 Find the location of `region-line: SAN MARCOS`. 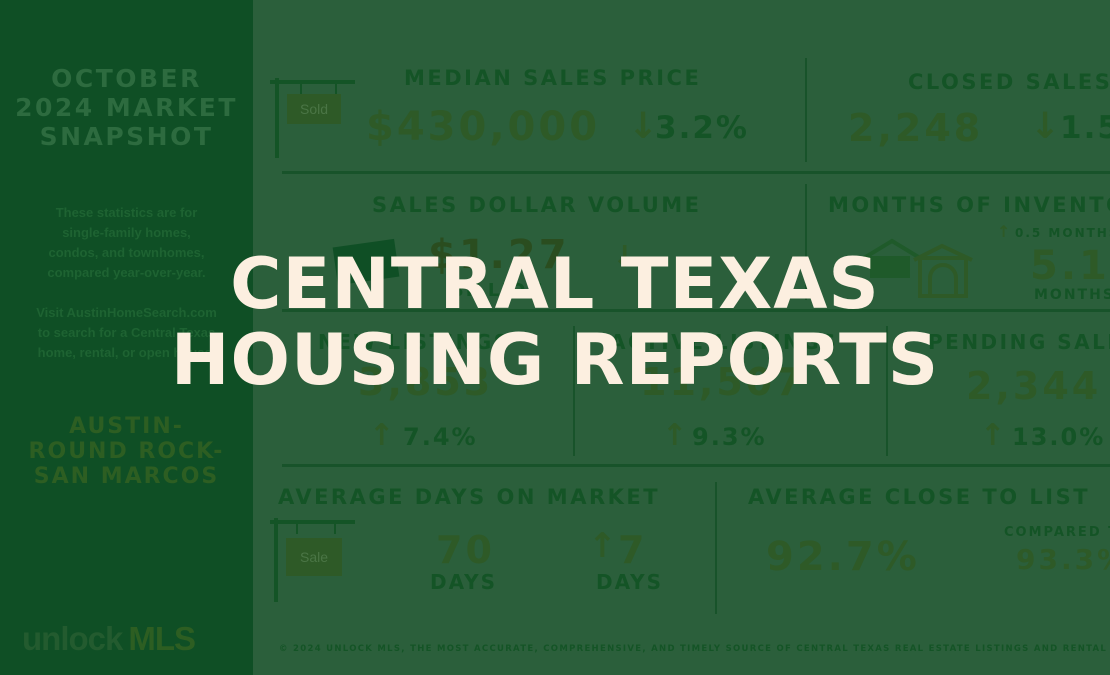

region-line: SAN MARCOS is located at coordinates (126, 476).